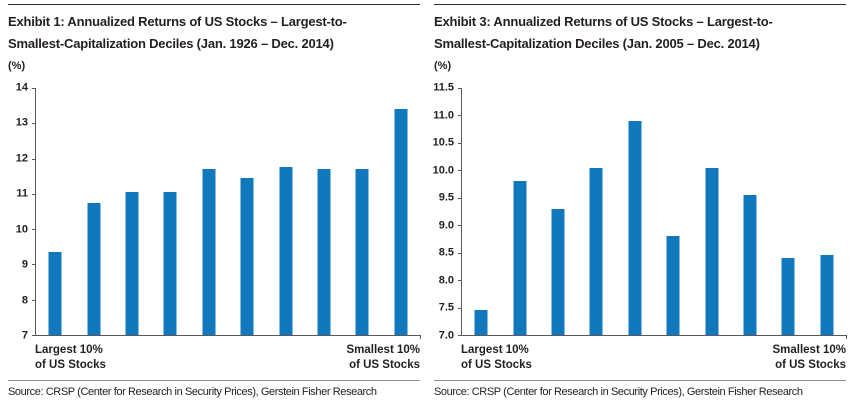  I want to click on y-axis-tick-label: 12, so click(21, 158).